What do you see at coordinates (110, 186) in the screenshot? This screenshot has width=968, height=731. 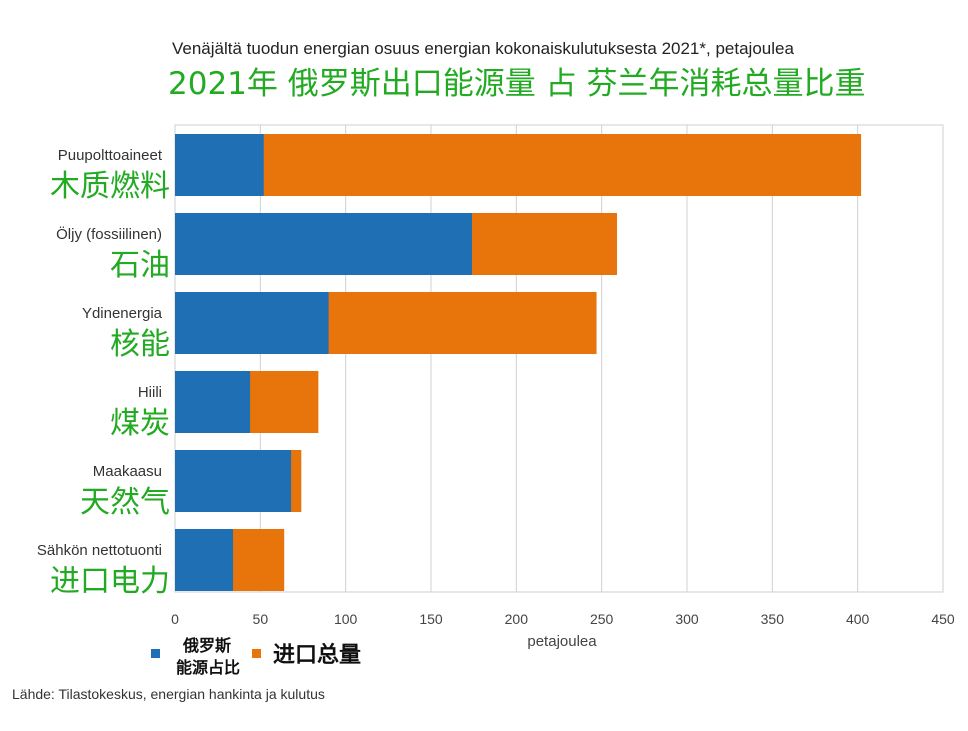 I see `category-label-zh-0: 木质燃料` at bounding box center [110, 186].